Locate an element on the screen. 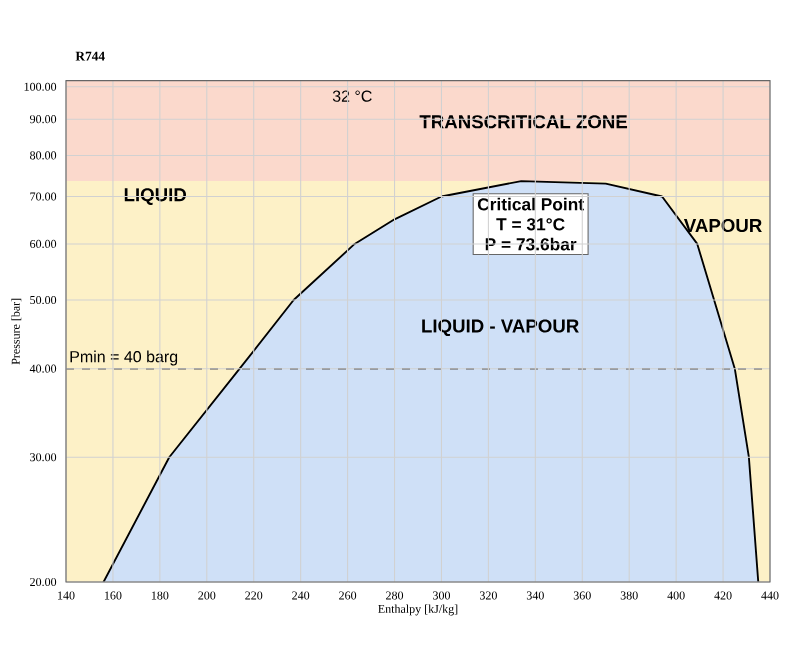 The image size is (800, 658). annotation: LIQUID - VAPOUR is located at coordinates (500, 328).